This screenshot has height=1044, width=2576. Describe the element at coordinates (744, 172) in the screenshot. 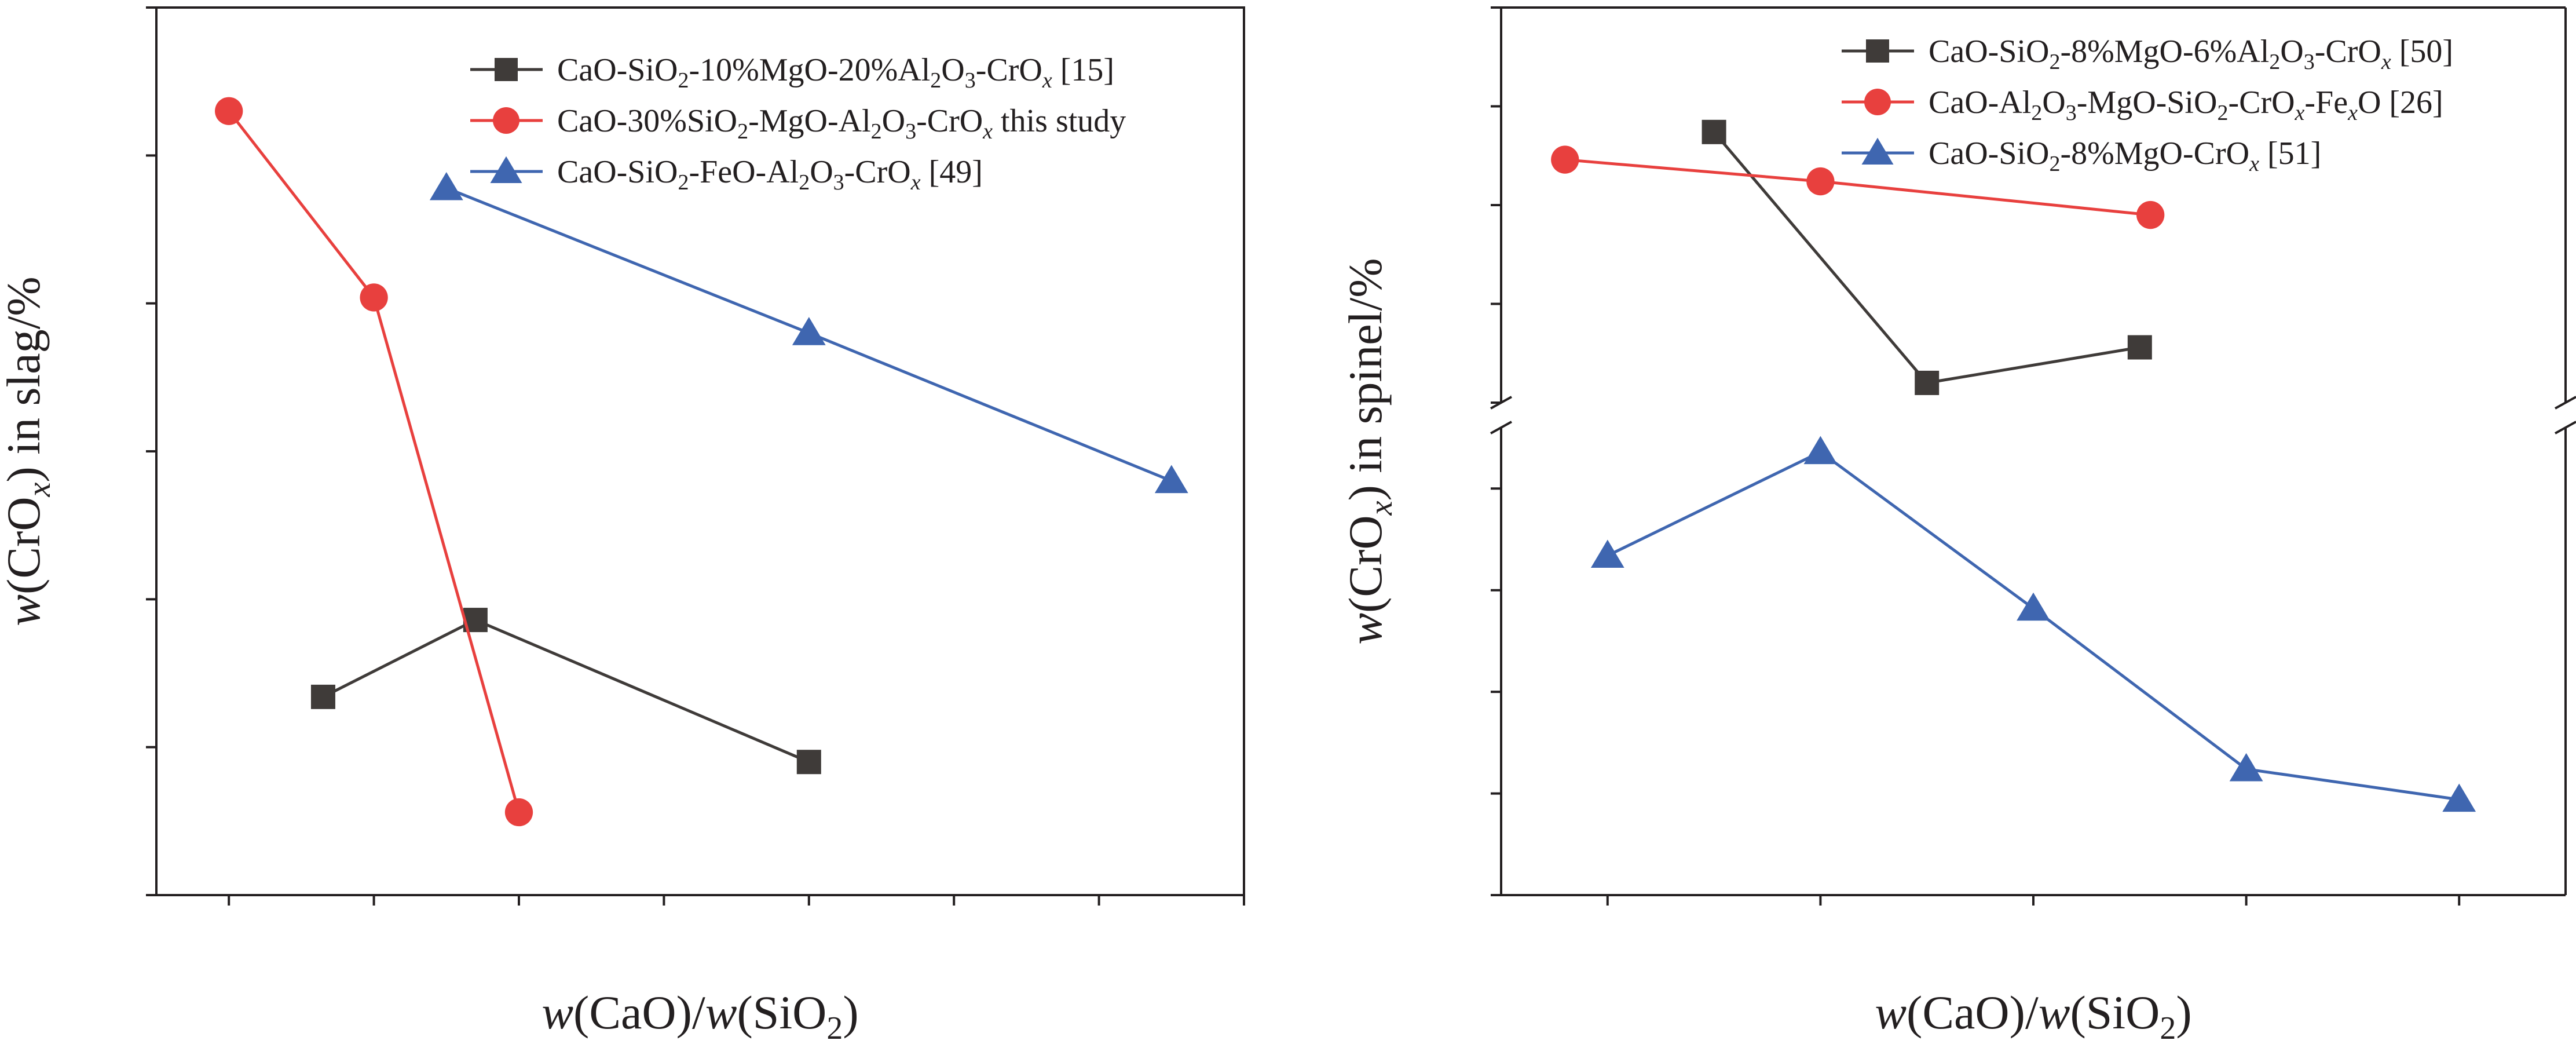

I see `text-part: -FeO-Al` at that location.